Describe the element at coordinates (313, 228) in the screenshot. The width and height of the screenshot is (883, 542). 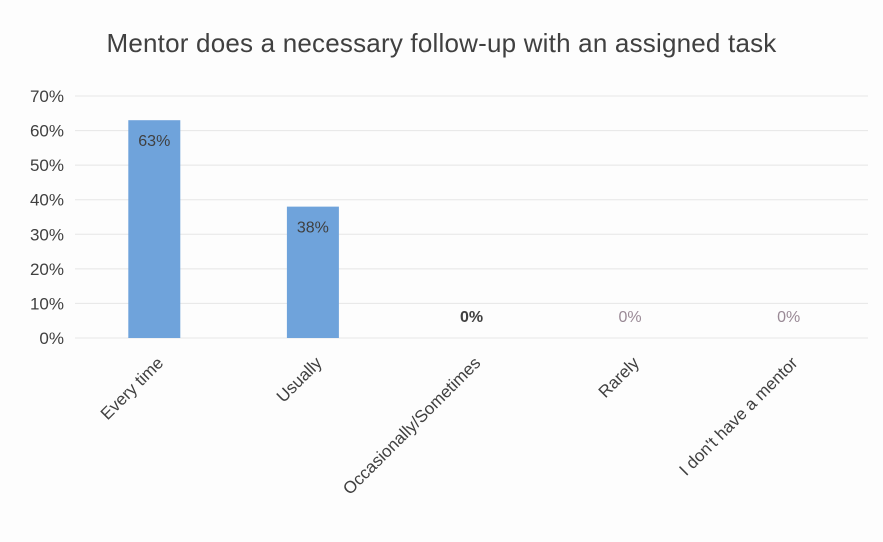
I see `data-label: 38%` at that location.